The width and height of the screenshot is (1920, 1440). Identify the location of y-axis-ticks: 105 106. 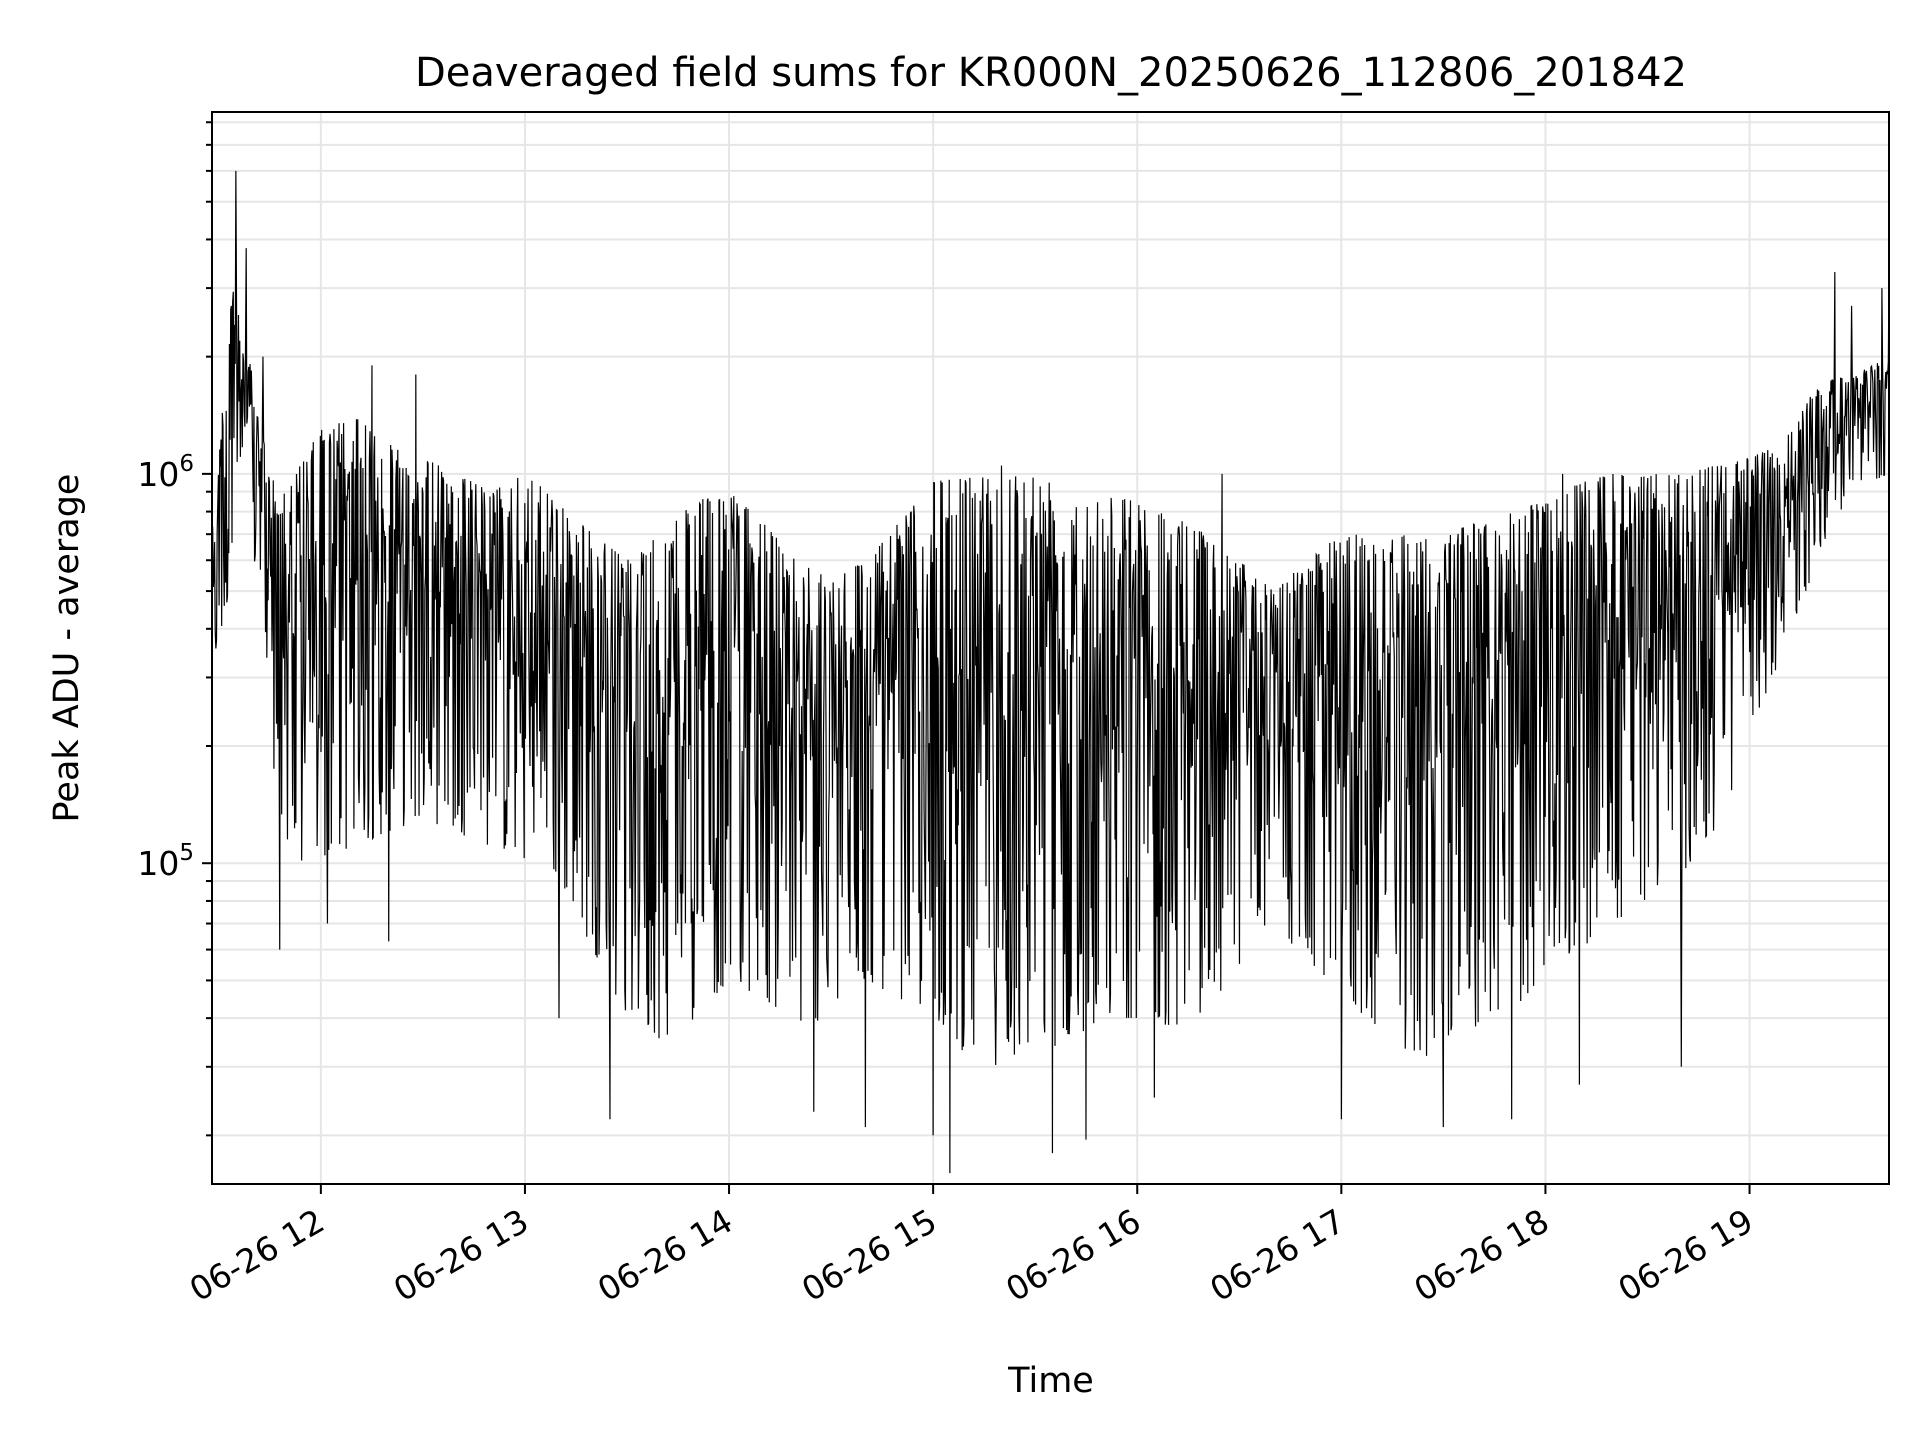
(174, 629).